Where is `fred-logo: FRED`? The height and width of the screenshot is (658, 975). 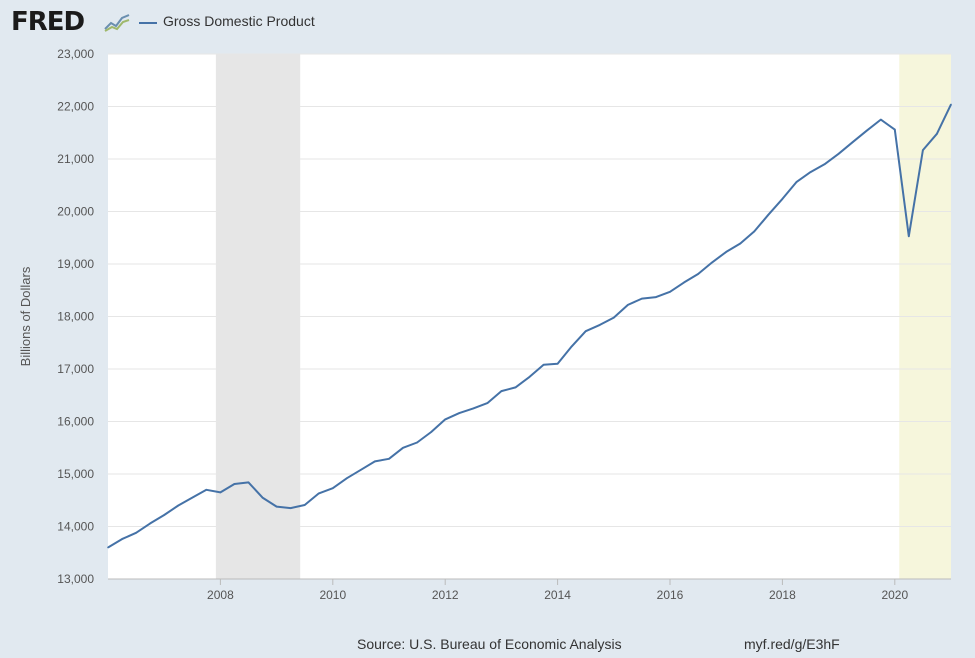
fred-logo: FRED is located at coordinates (48, 22).